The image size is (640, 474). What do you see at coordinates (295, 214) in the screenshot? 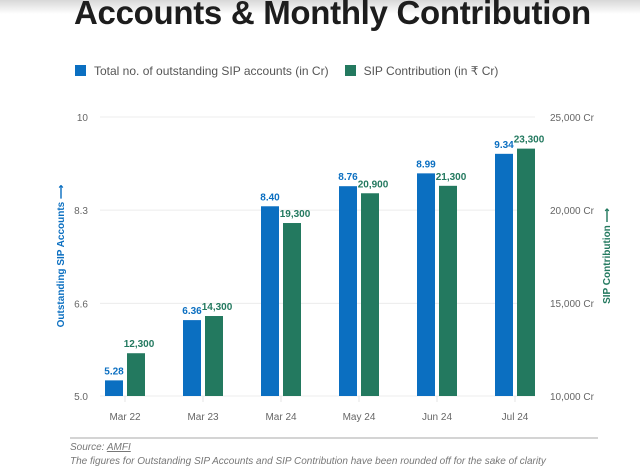
I see `data-label-contribution: 19,300` at bounding box center [295, 214].